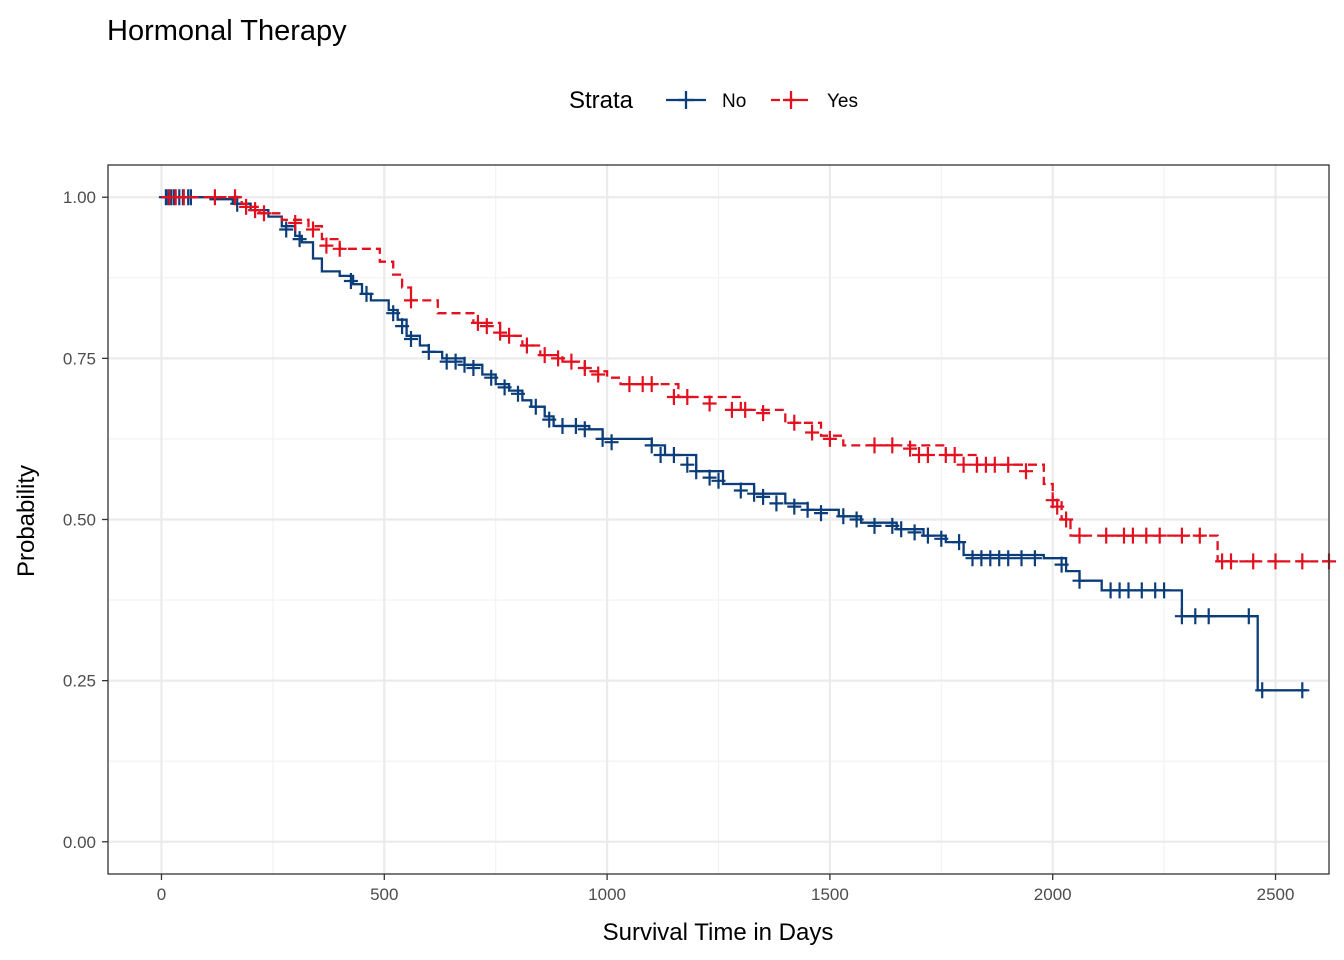 The height and width of the screenshot is (960, 1344). What do you see at coordinates (79, 358) in the screenshot?
I see `y-tick-label: 0.75` at bounding box center [79, 358].